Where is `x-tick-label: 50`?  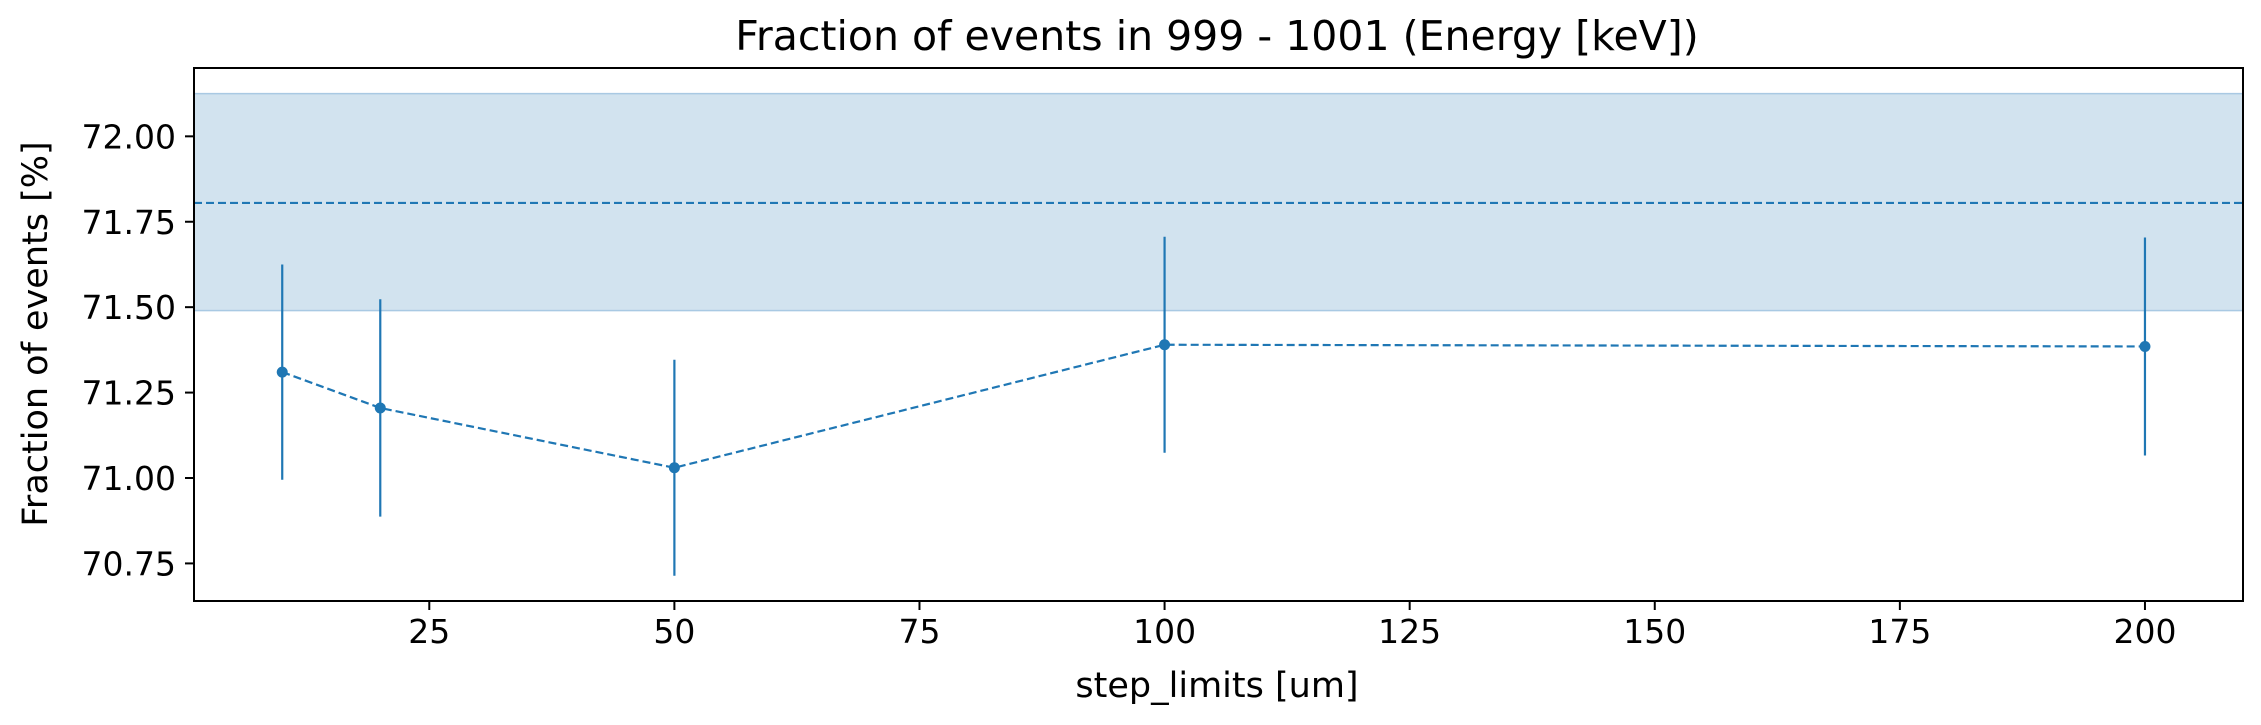 x-tick-label: 50 is located at coordinates (674, 631).